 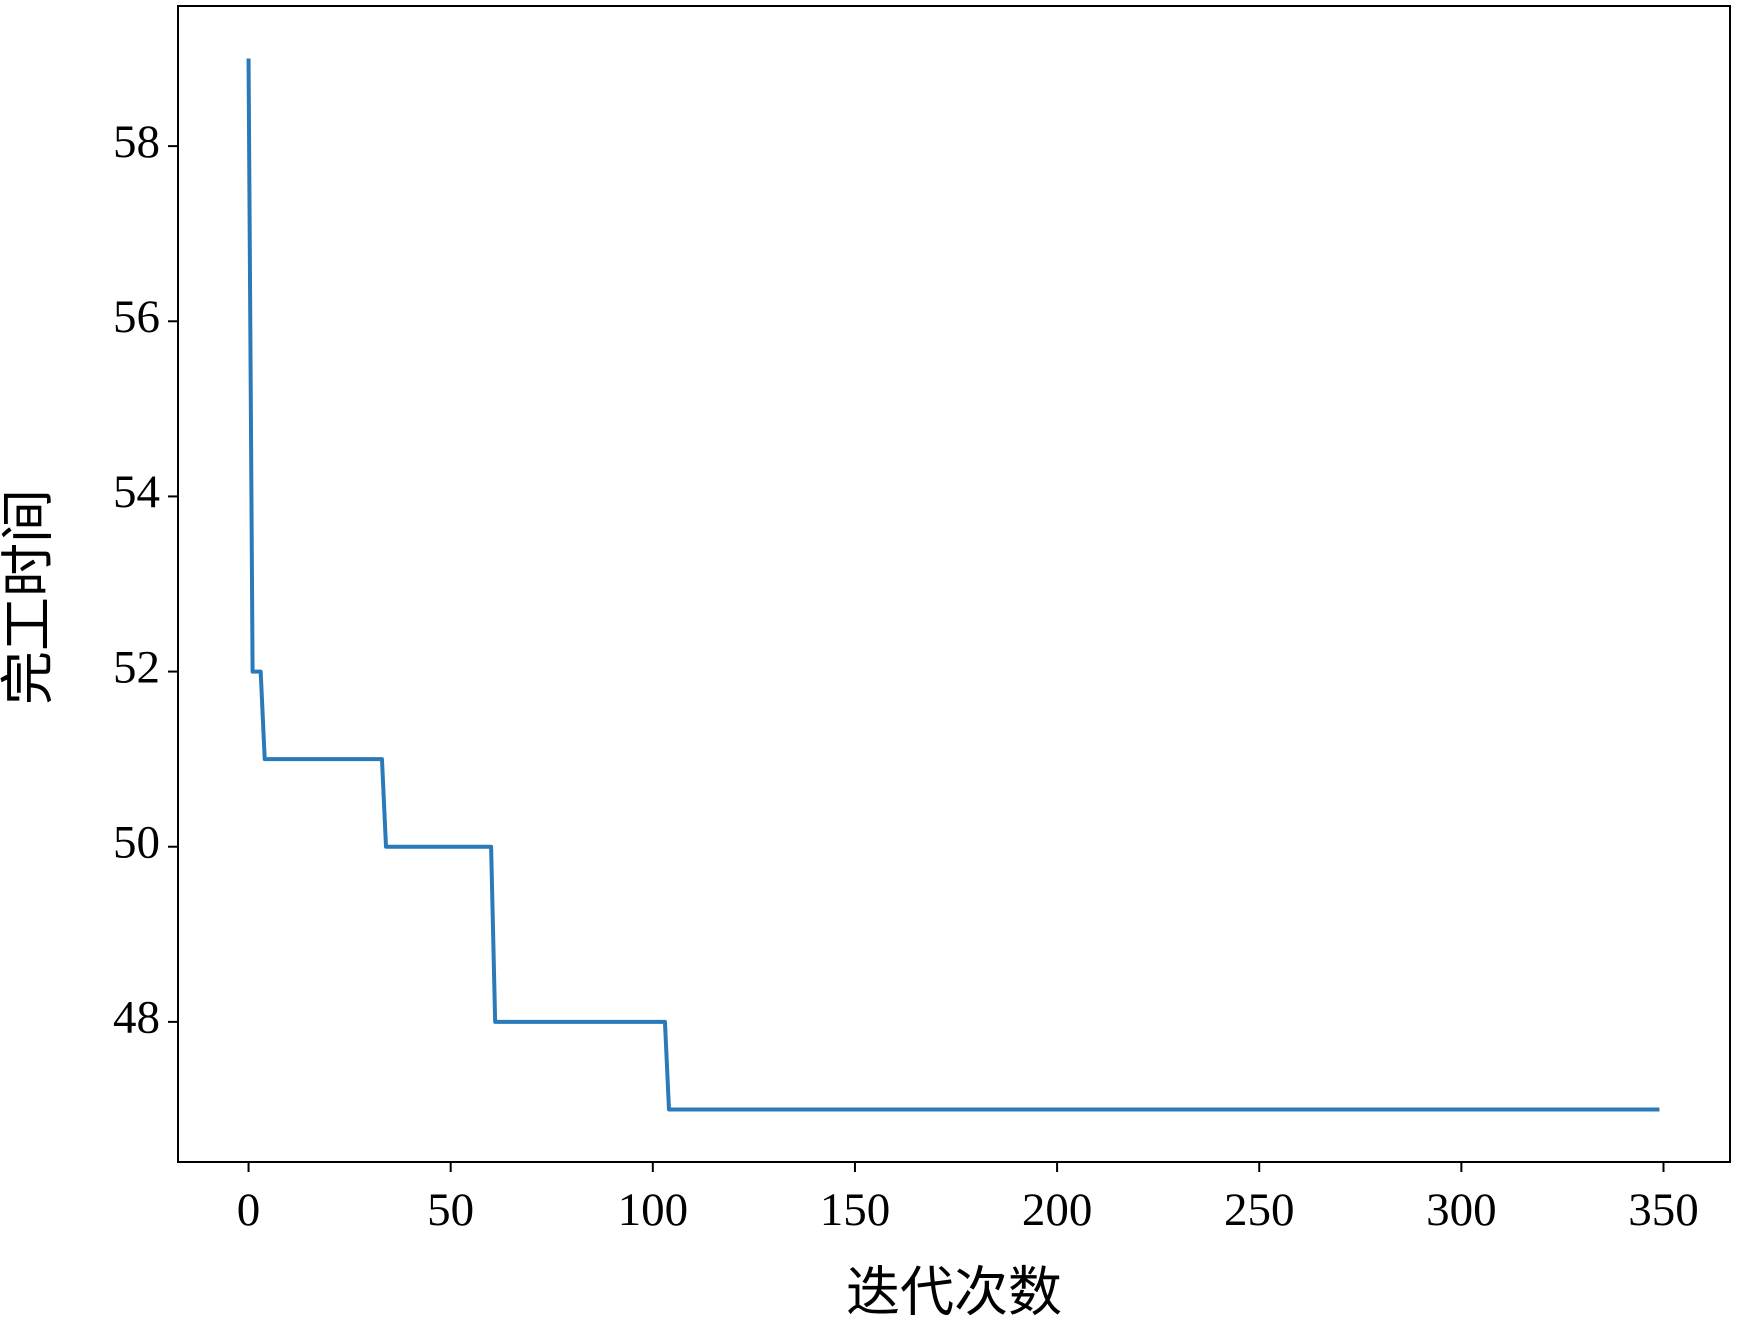 What do you see at coordinates (136, 1018) in the screenshot?
I see `y-tick-label: 48` at bounding box center [136, 1018].